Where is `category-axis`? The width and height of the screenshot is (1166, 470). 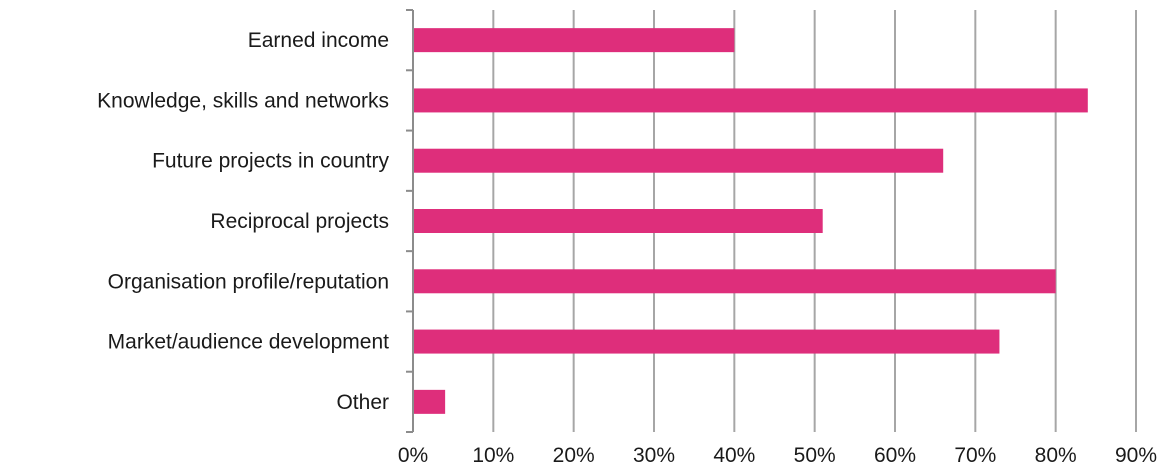
category-axis is located at coordinates (410, 221).